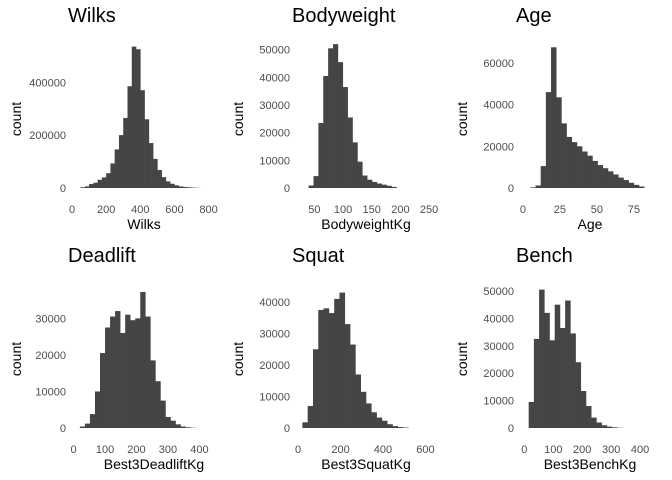 This screenshot has height=480, width=672. I want to click on x-tick-label: 25, so click(560, 210).